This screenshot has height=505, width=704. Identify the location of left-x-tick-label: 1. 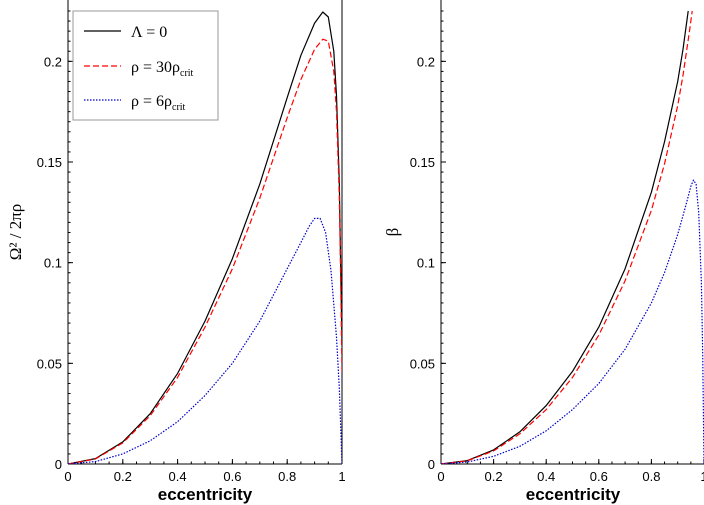
(341, 476).